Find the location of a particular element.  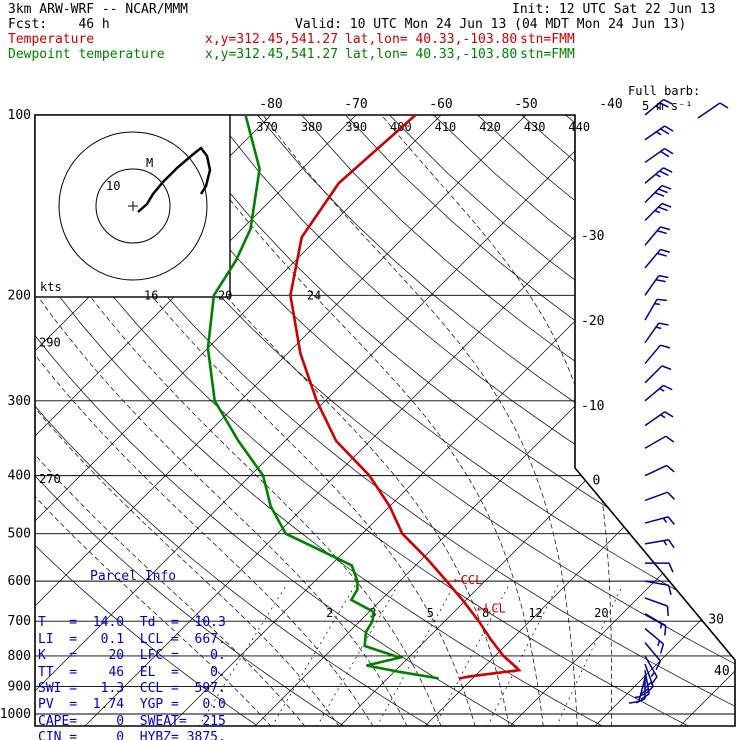

svg-text: 800 is located at coordinates (19, 656).